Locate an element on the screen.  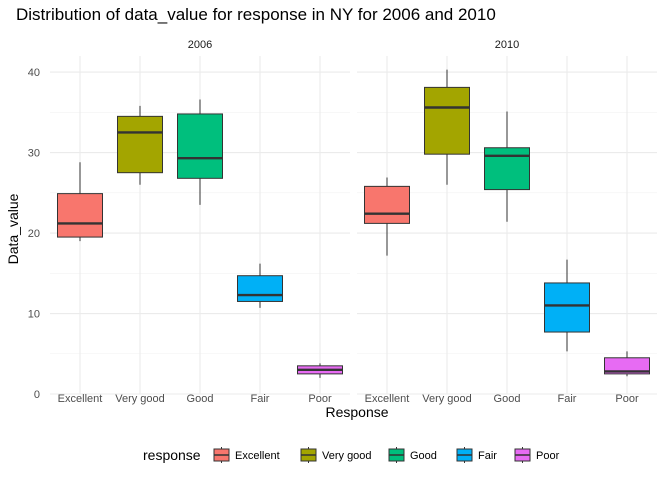
box-2010-excellent is located at coordinates (387, 216).